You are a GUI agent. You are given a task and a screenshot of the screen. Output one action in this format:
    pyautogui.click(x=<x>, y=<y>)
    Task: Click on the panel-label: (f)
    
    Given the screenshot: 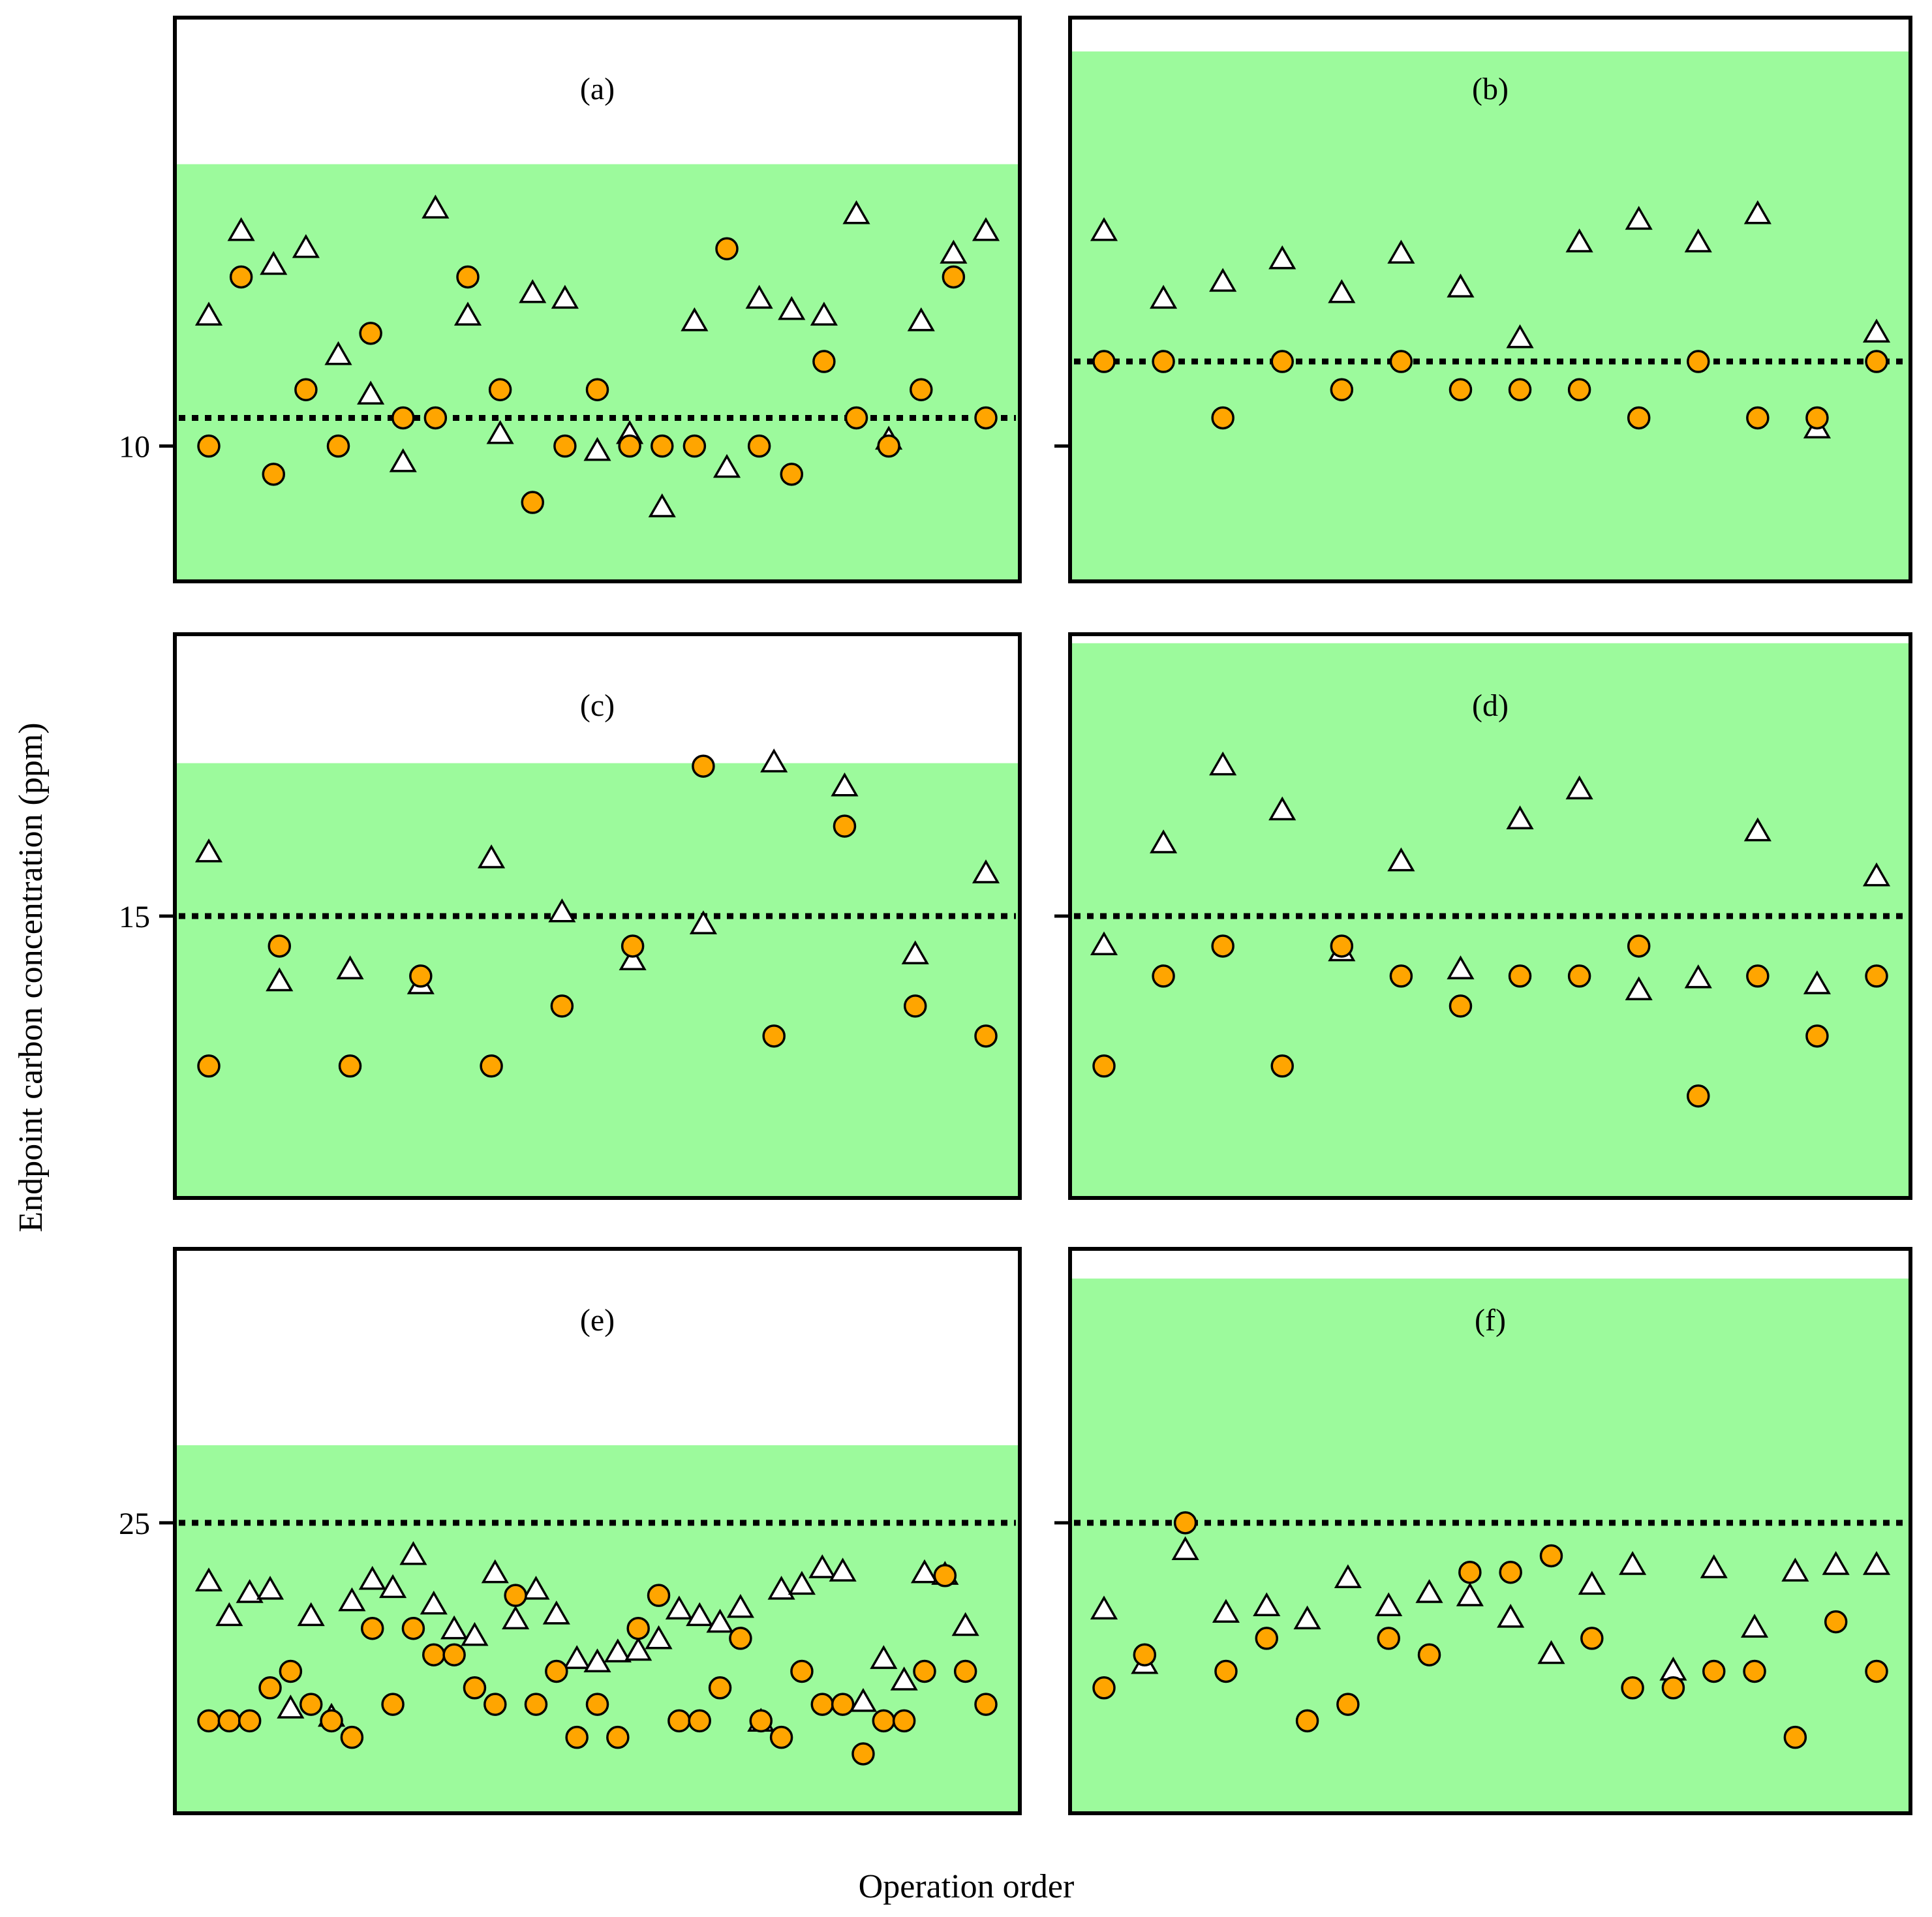 What is the action you would take?
    pyautogui.click(x=1490, y=1321)
    